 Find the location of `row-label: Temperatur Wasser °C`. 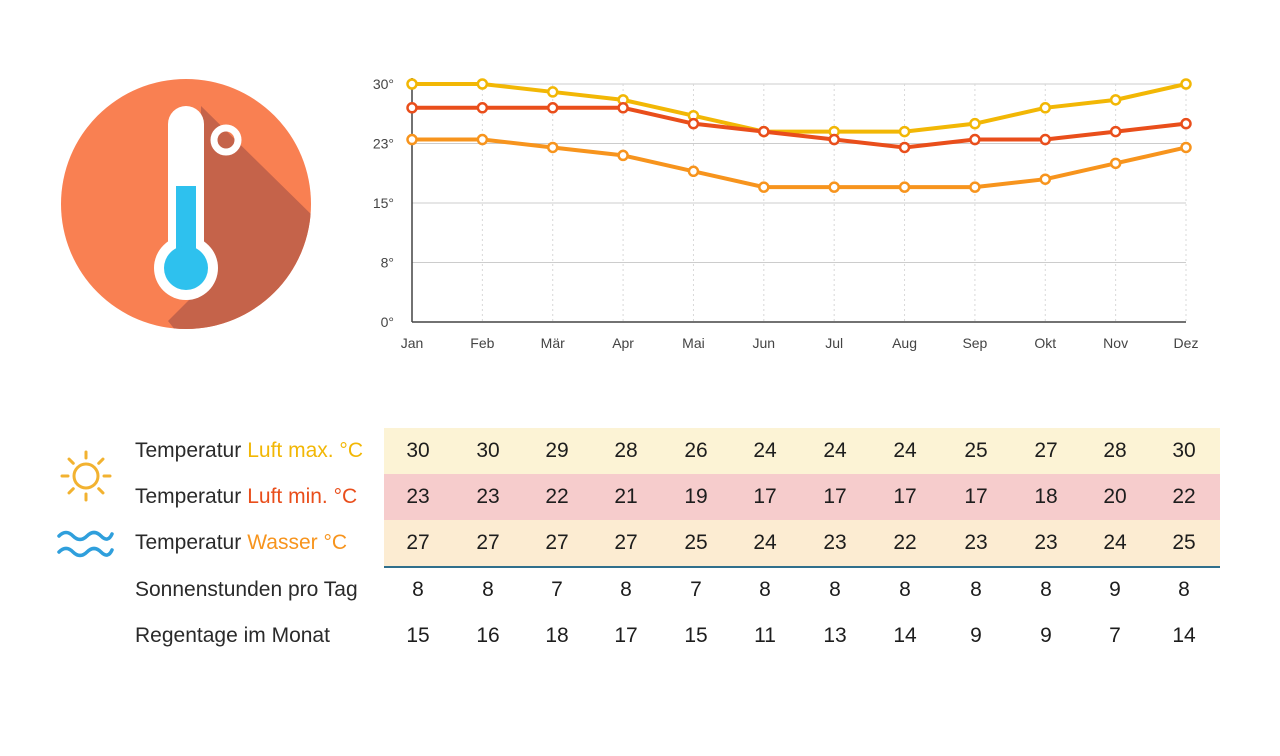

row-label: Temperatur Wasser °C is located at coordinates (241, 543).